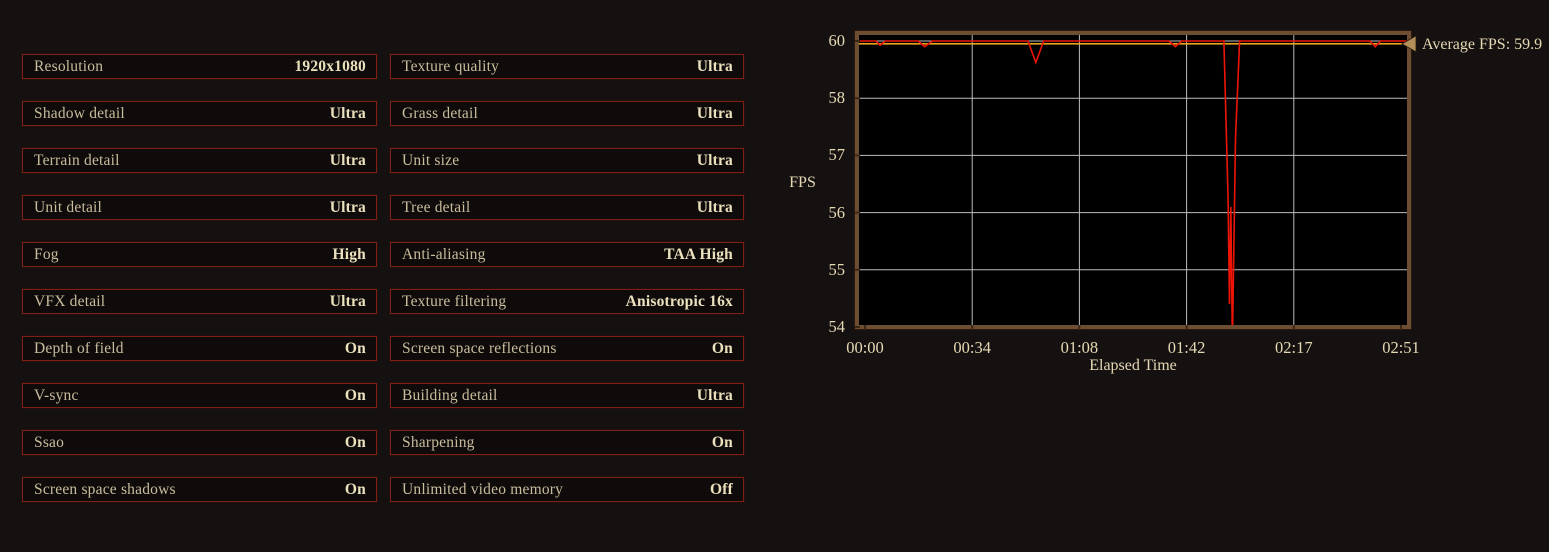 This screenshot has width=1549, height=552. Describe the element at coordinates (199, 160) in the screenshot. I see `setting-row: Terrain detail Ultra` at that location.